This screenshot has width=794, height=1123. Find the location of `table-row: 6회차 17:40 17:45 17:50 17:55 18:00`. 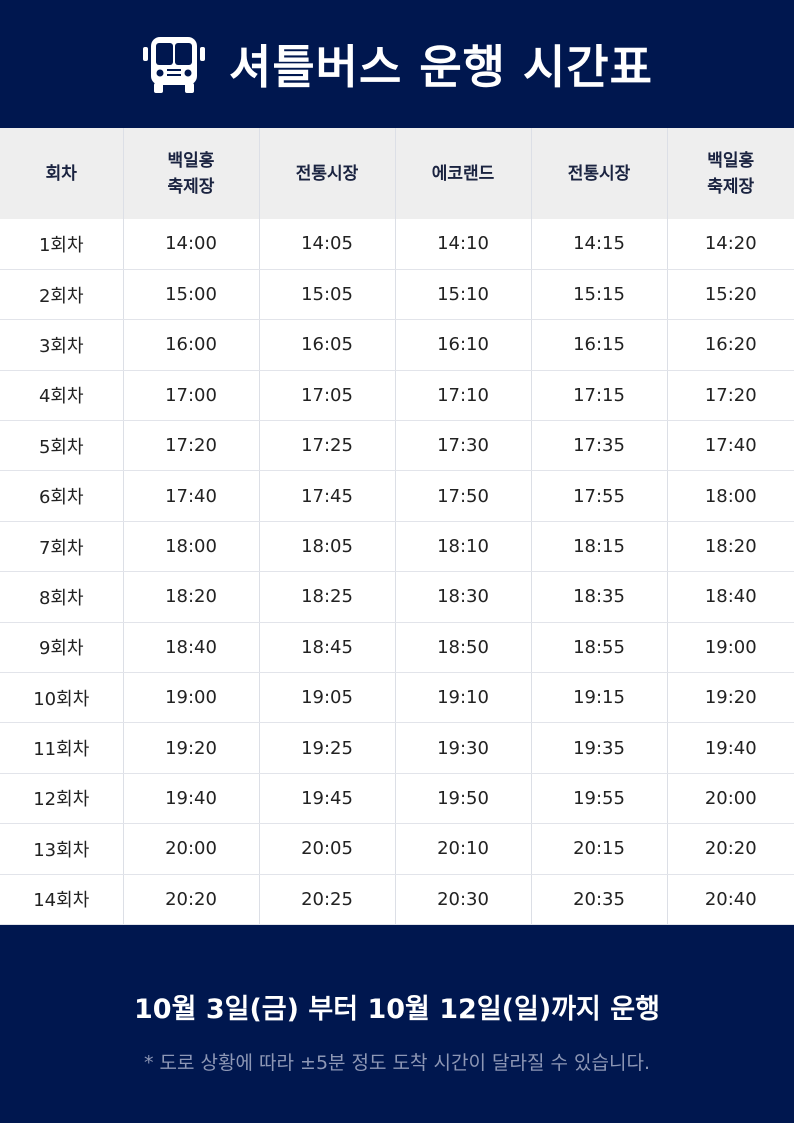

table-row: 6회차 17:40 17:45 17:50 17:55 18:00 is located at coordinates (397, 496).